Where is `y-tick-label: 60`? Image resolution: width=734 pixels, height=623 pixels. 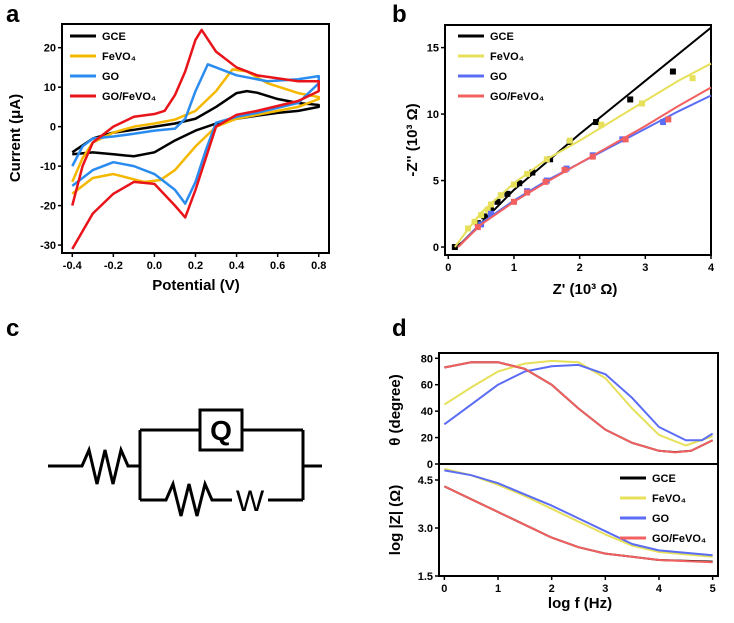
y-tick-label: 60 is located at coordinates (427, 386).